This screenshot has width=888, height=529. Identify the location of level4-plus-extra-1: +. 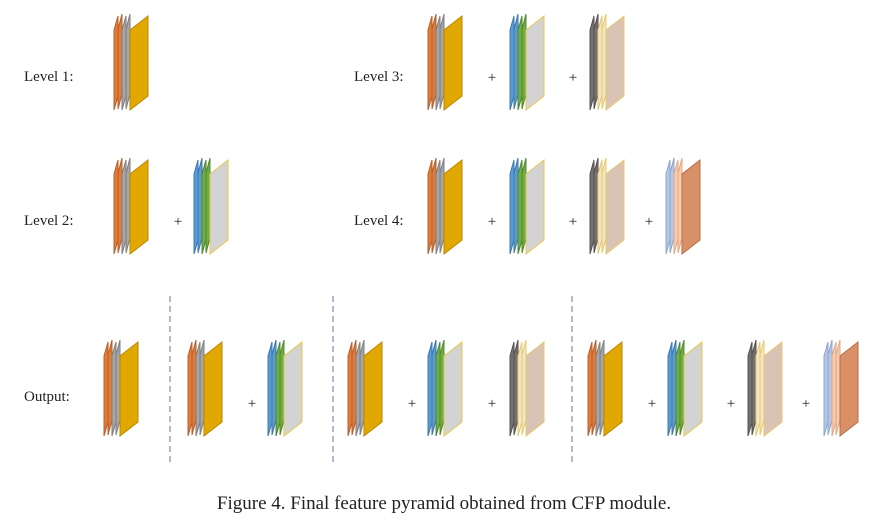
(649, 222).